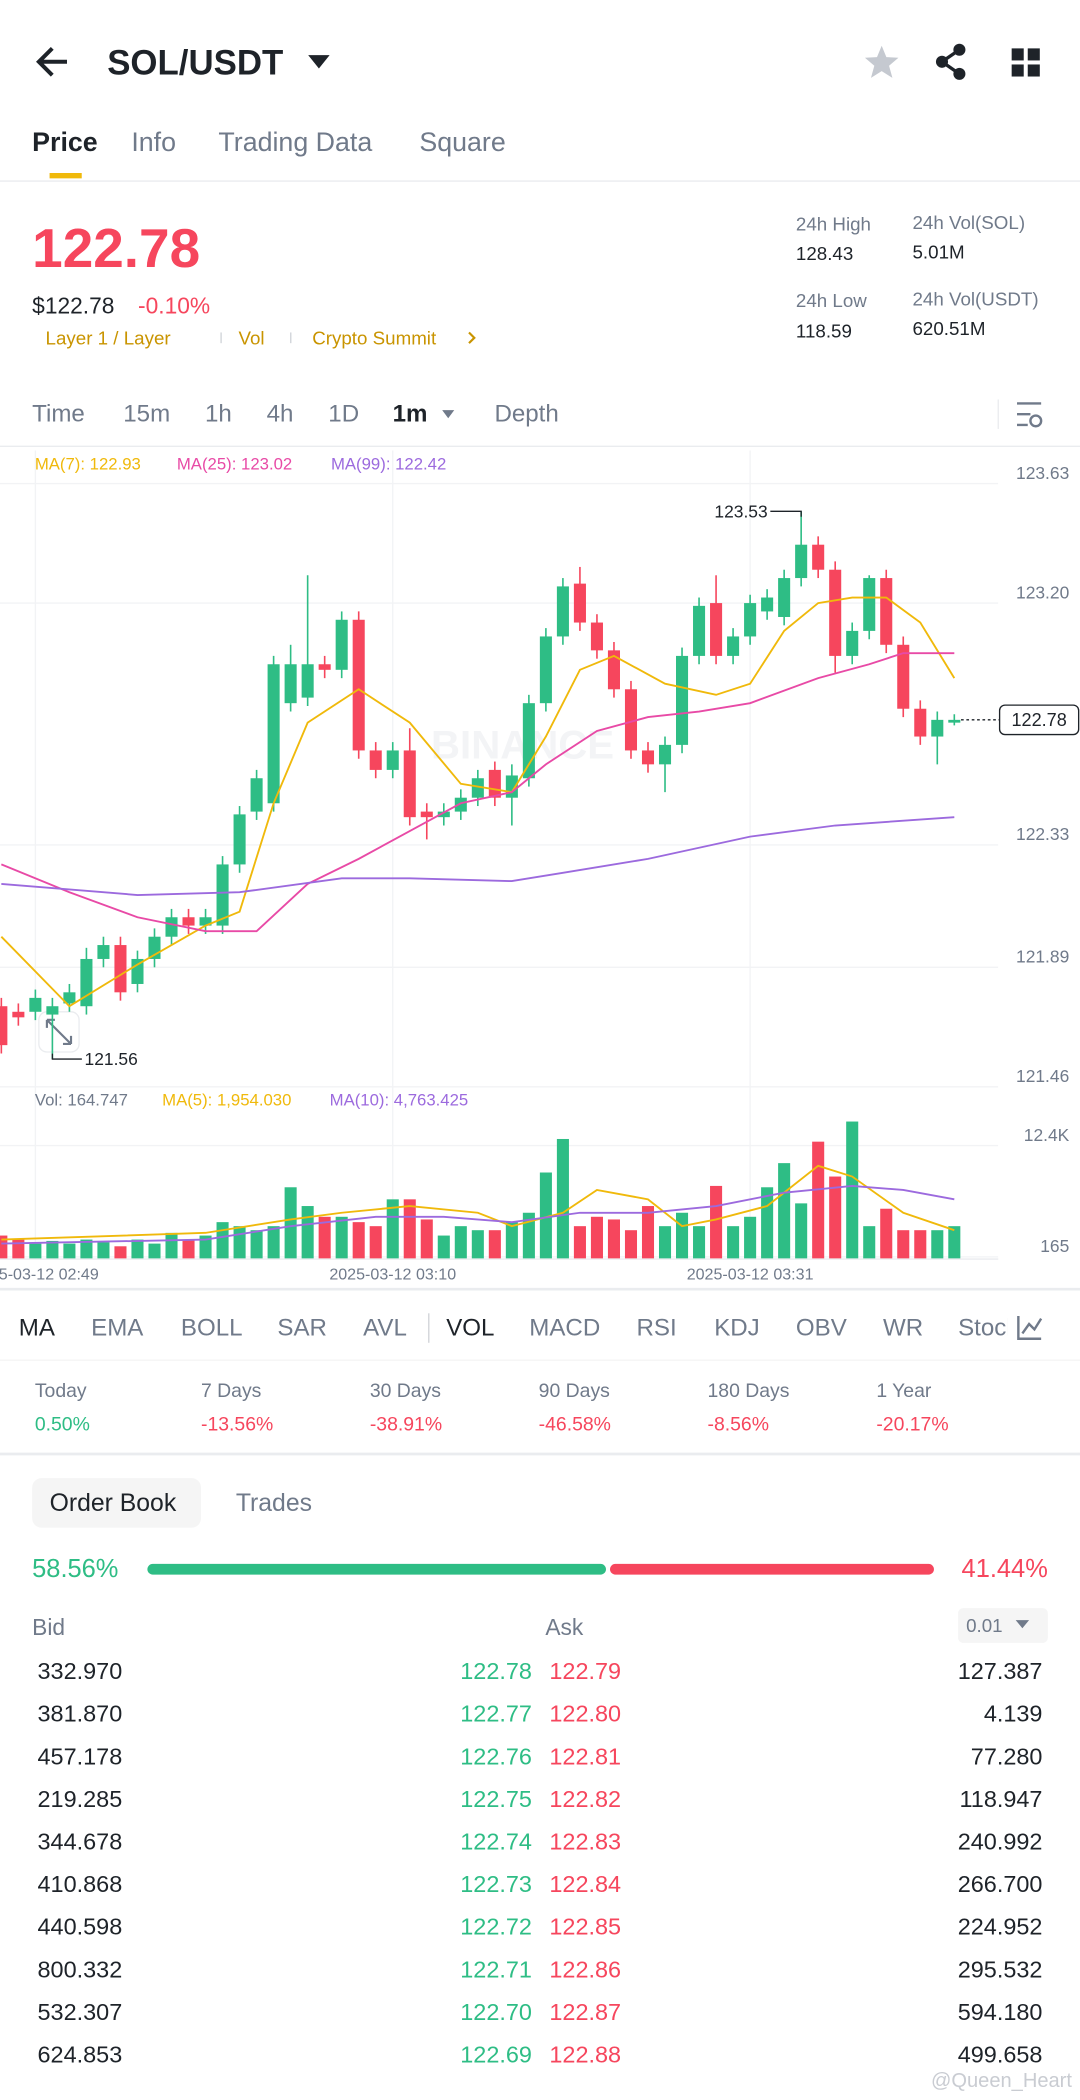 The height and width of the screenshot is (2100, 1080). What do you see at coordinates (65, 142) in the screenshot?
I see `tab: Price` at bounding box center [65, 142].